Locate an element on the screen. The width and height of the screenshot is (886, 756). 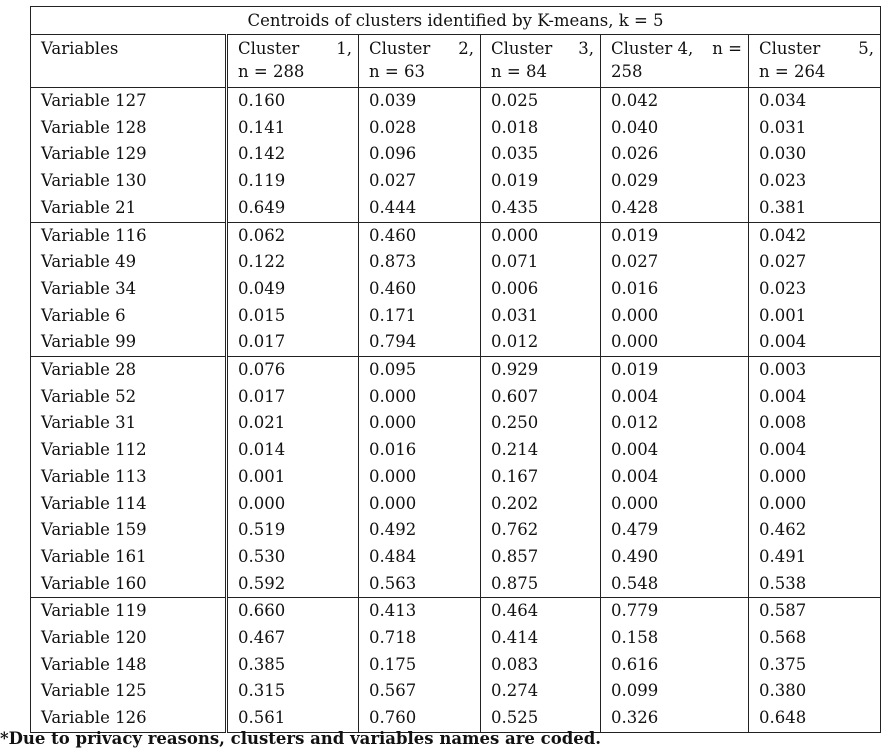
header-cluster-1-label: Cluster is located at coordinates (269, 48).